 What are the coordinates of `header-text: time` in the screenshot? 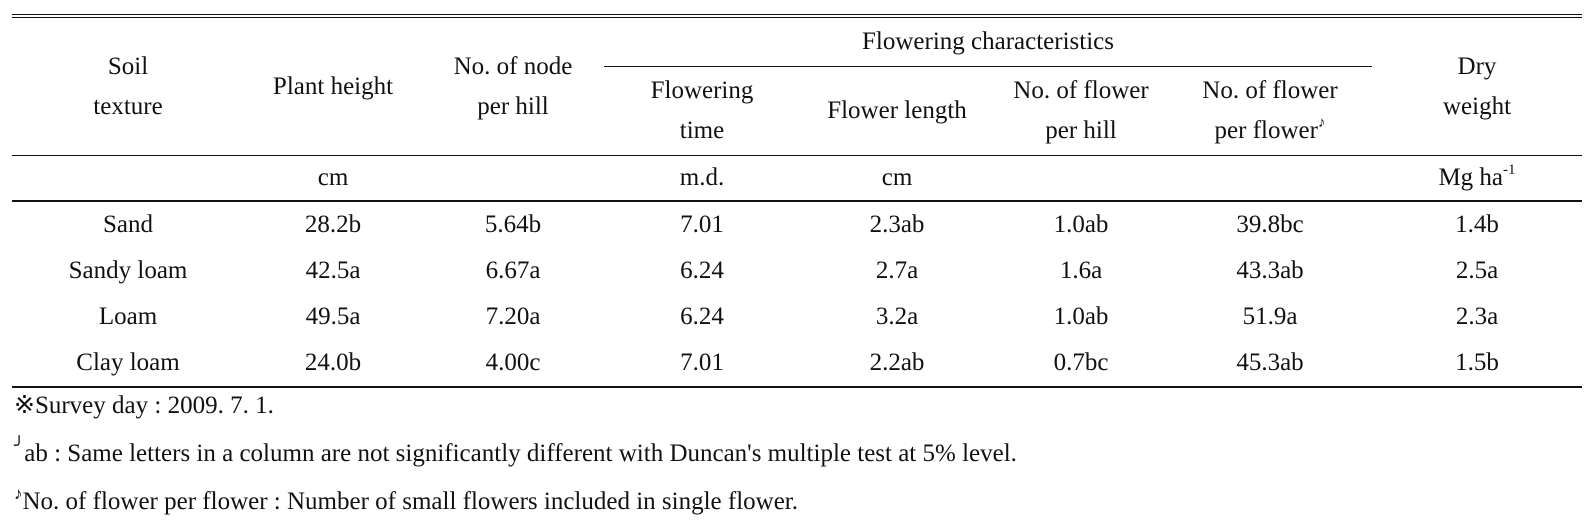 It's located at (702, 130).